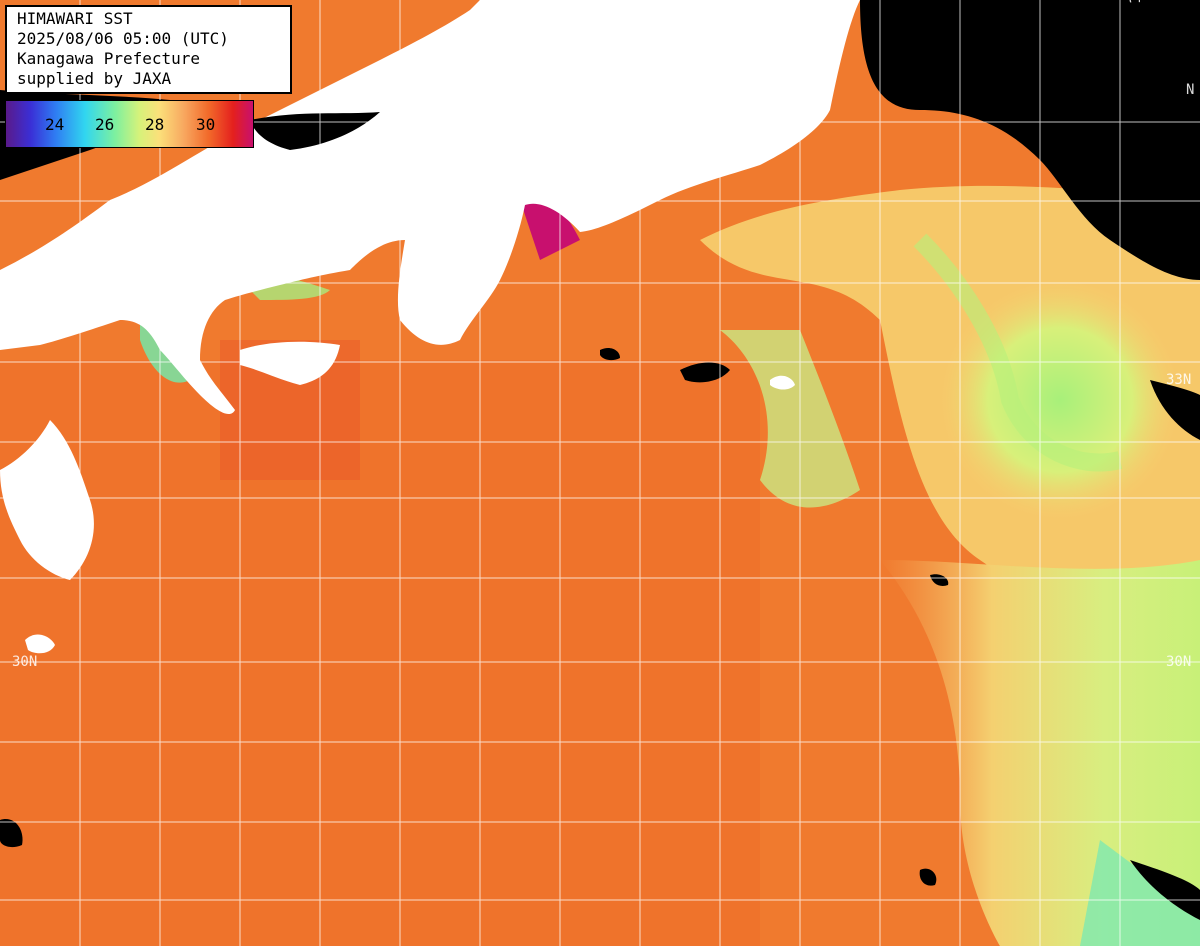 The image size is (1200, 946). What do you see at coordinates (585, 15) in the screenshot?
I see `north-land` at bounding box center [585, 15].